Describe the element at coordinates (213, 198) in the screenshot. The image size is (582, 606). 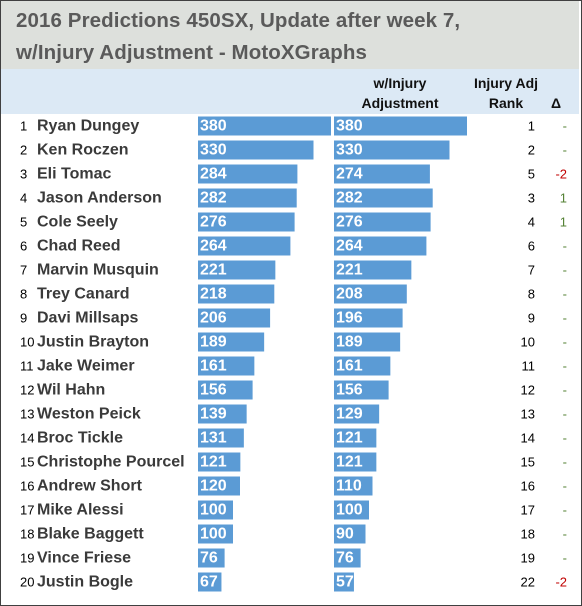
I see `prediction-value-label: 282` at that location.